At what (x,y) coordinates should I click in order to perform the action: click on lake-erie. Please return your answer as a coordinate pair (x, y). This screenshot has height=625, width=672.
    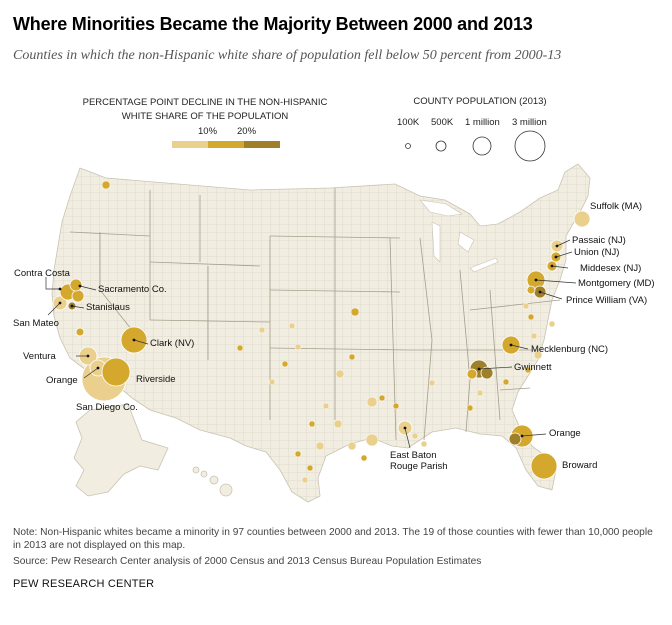
    Looking at the image, I should click on (484, 265).